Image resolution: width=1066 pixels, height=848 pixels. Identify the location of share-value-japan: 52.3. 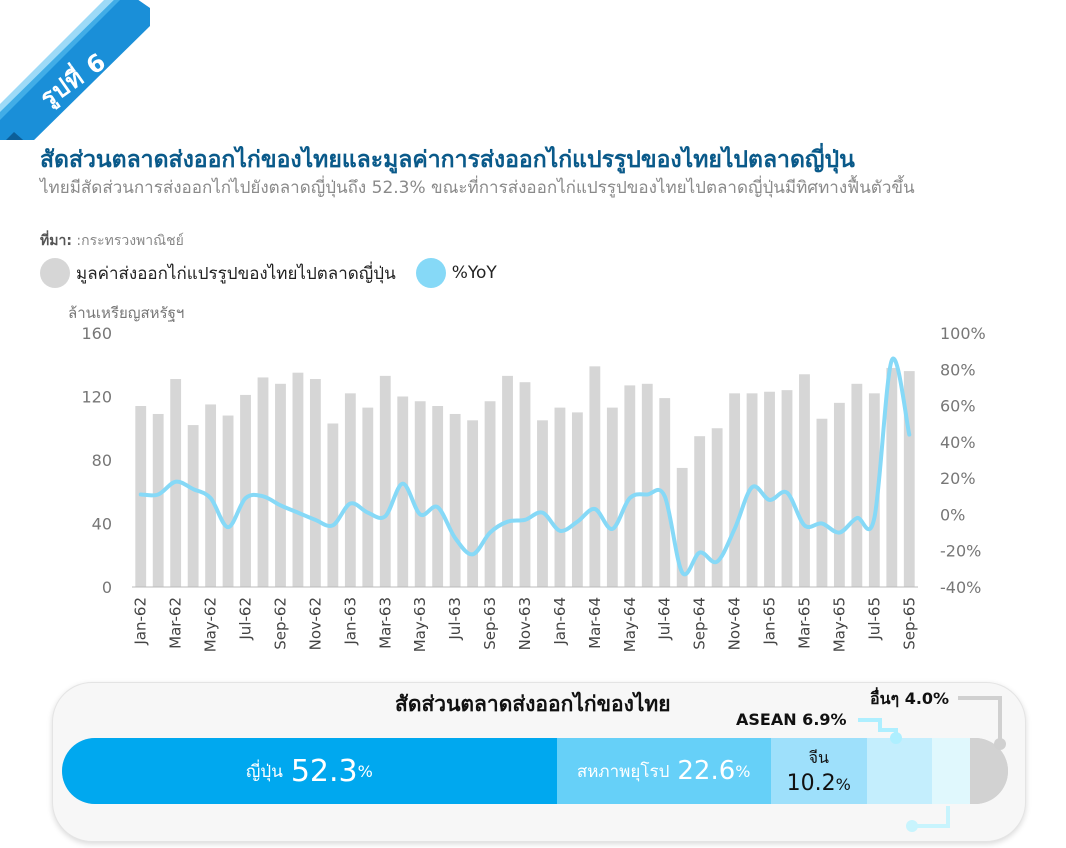
(324, 771).